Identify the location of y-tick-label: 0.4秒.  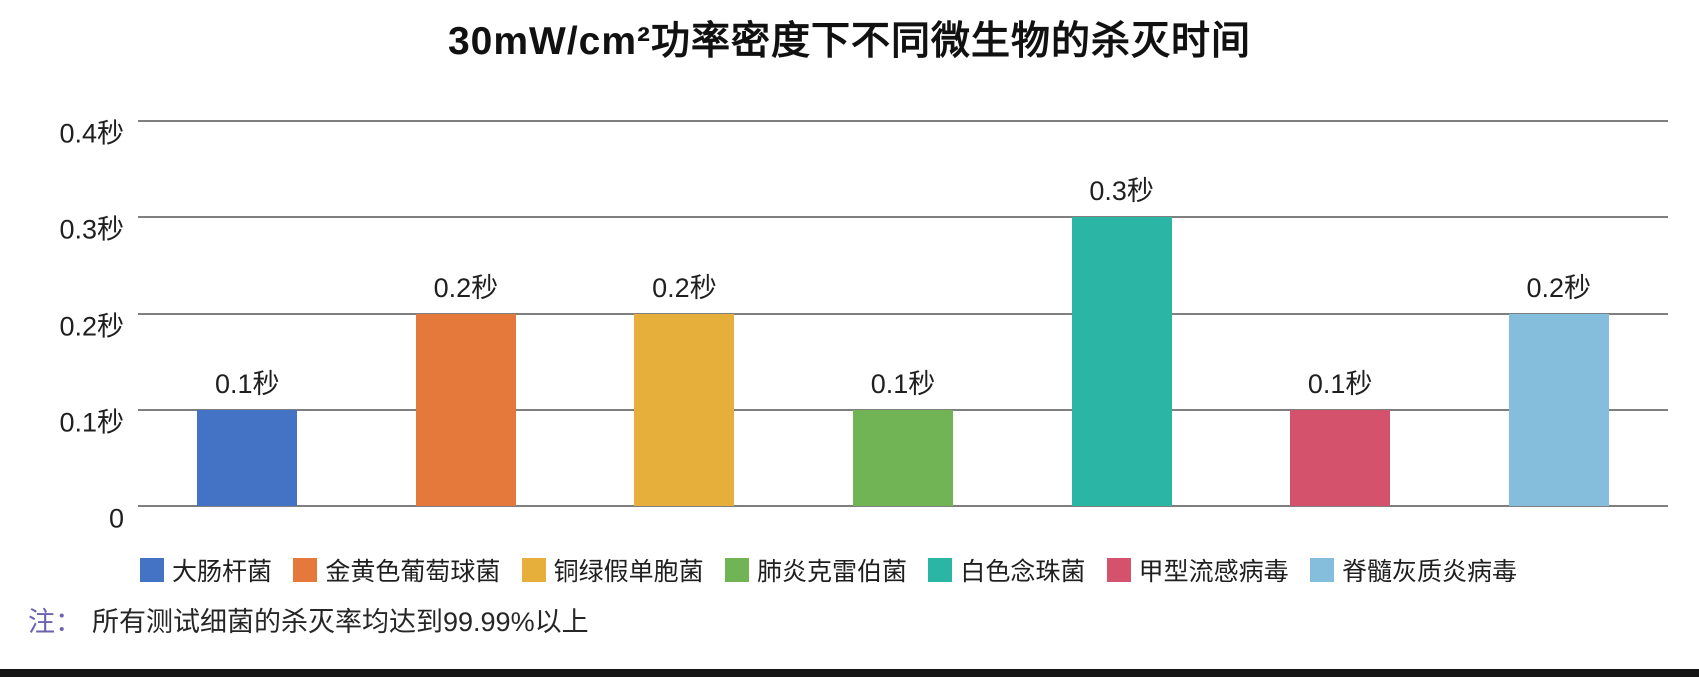
(91, 133).